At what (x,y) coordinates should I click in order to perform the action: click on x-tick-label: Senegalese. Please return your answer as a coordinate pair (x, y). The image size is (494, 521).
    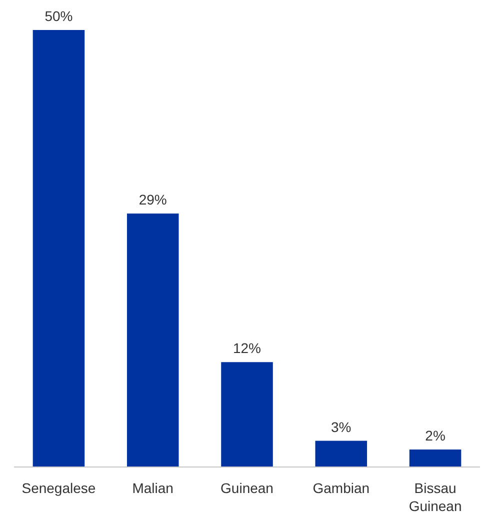
    Looking at the image, I should click on (59, 488).